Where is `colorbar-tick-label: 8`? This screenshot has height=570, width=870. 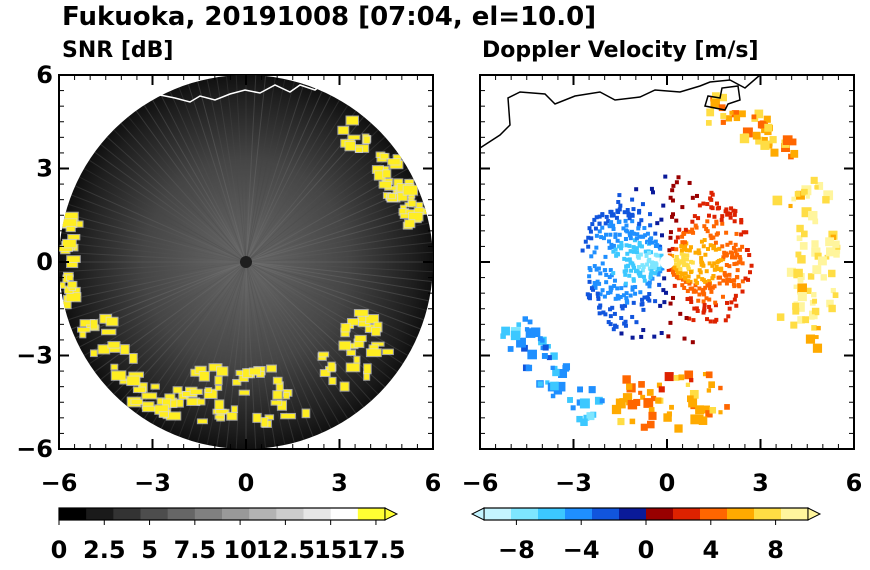
colorbar-tick-label: 8 is located at coordinates (775, 550).